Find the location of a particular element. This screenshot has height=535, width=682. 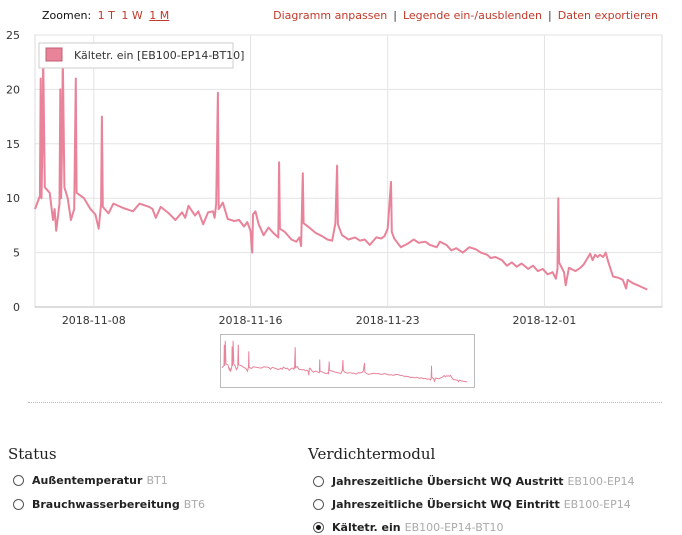

option-aussentemperatur: Außentemperatur BT1 is located at coordinates (90, 480).